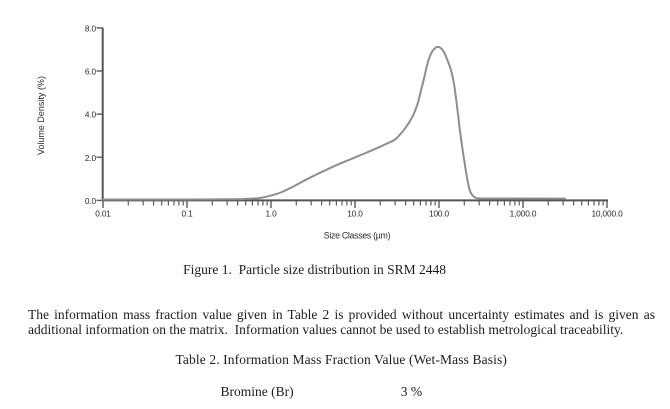 The height and width of the screenshot is (409, 670). Describe the element at coordinates (355, 214) in the screenshot. I see `svg-text: 10.0` at that location.